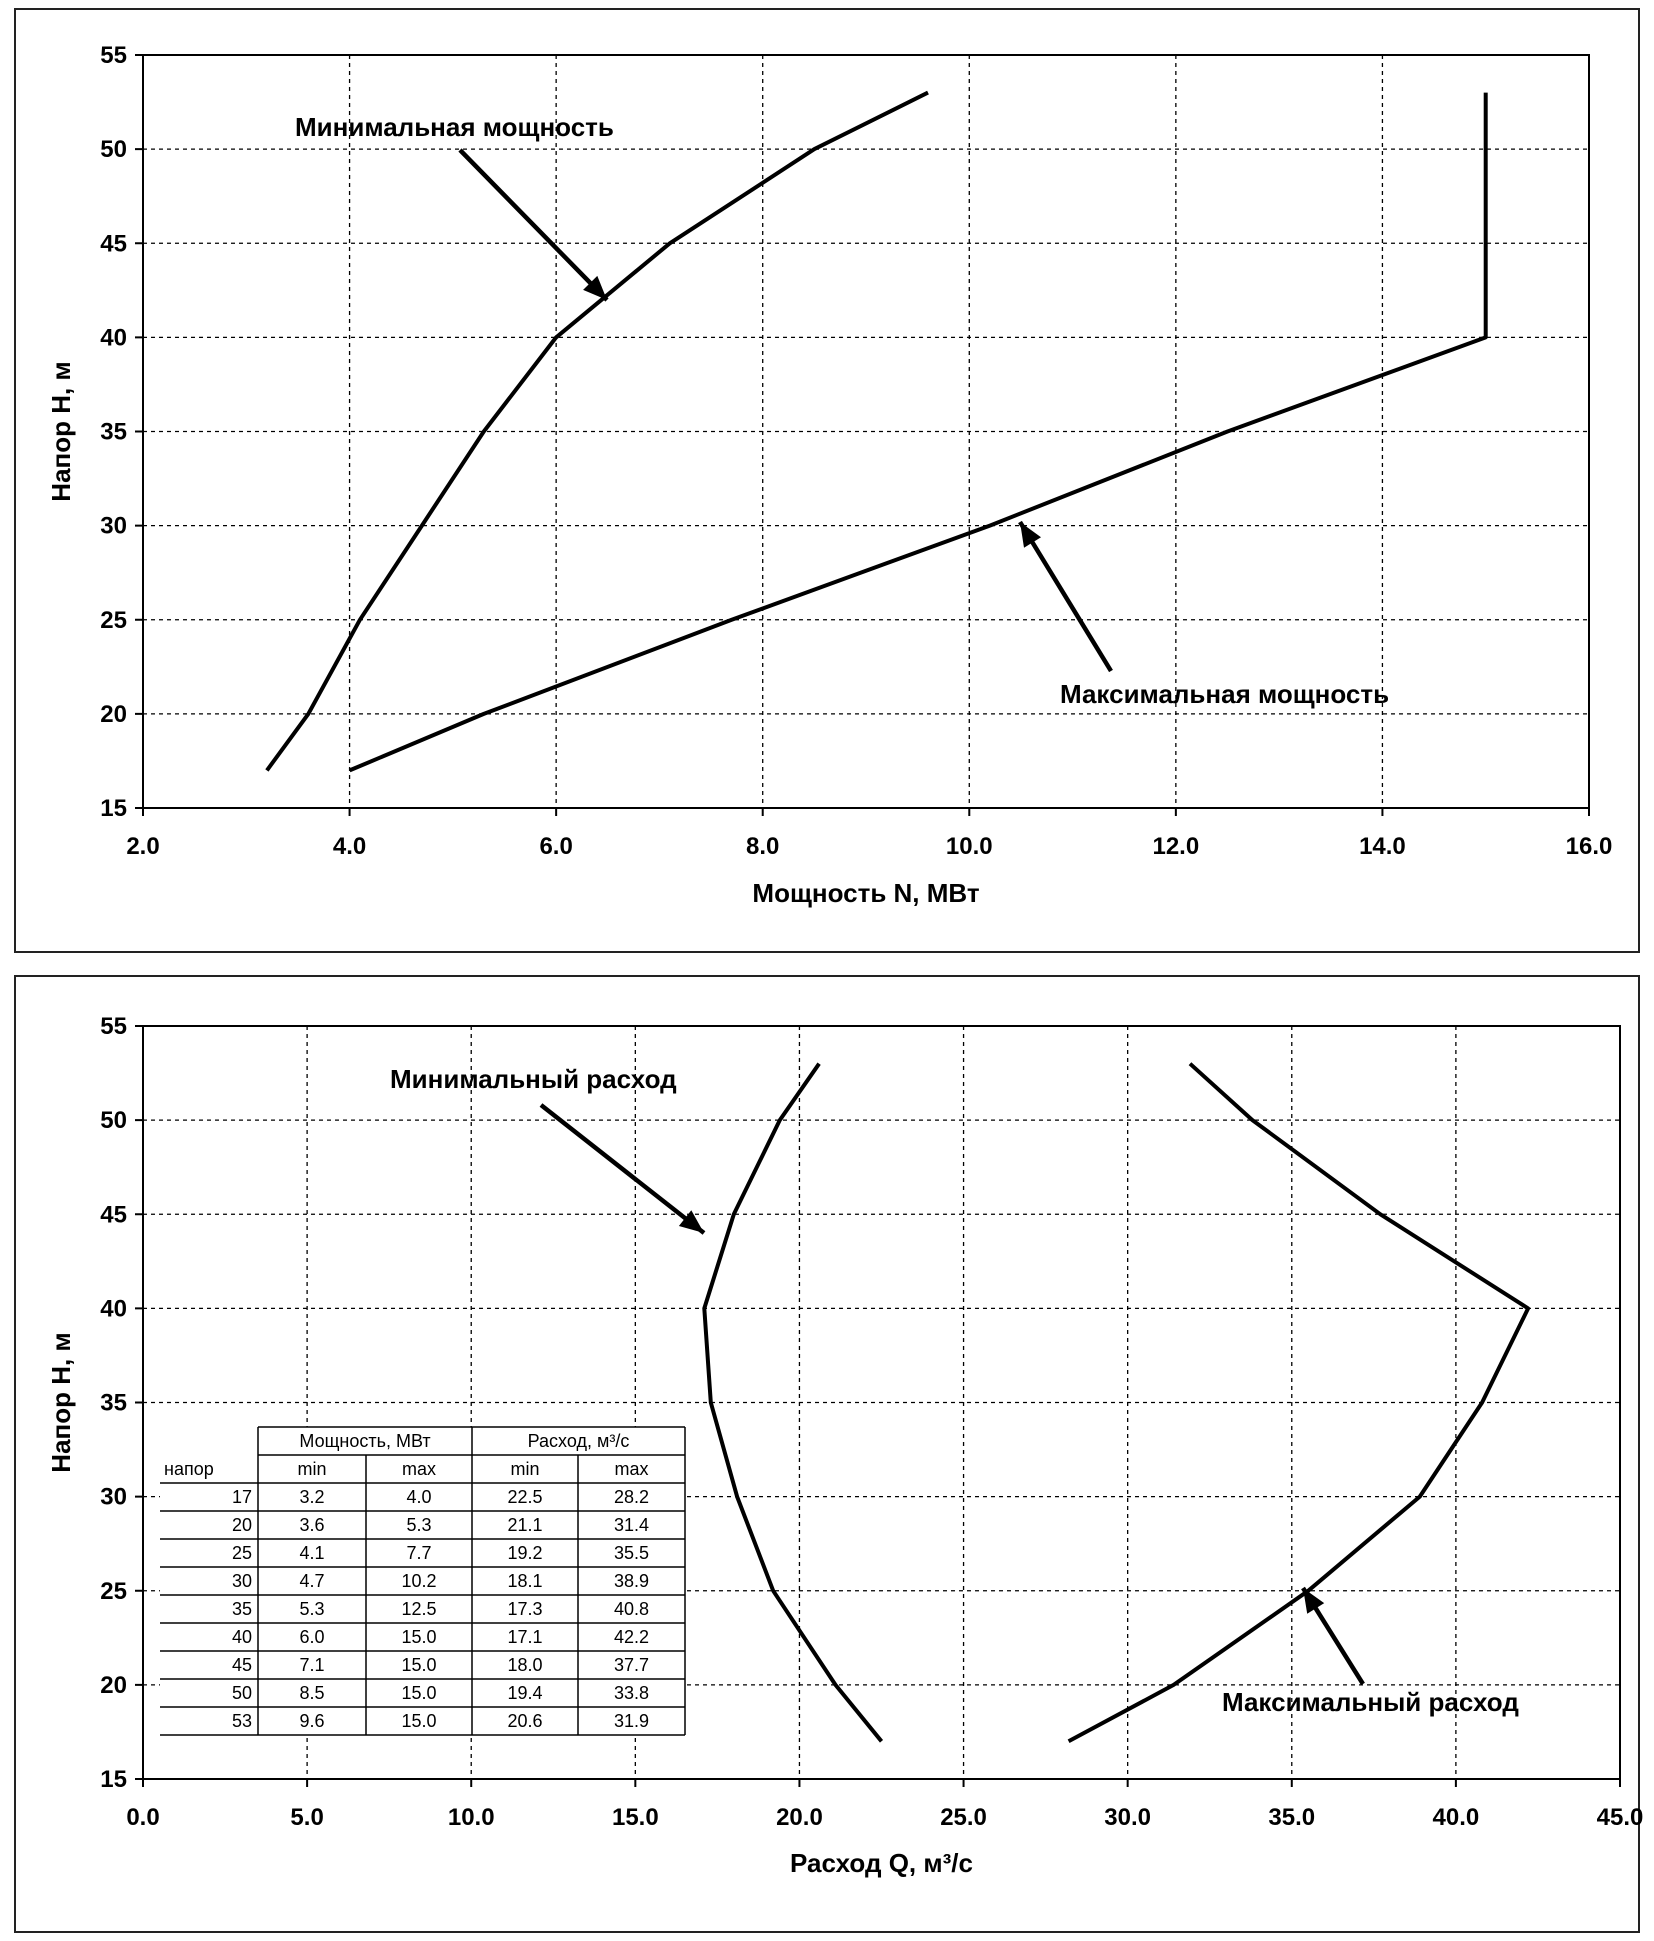 The height and width of the screenshot is (1941, 1654). What do you see at coordinates (418, 1497) in the screenshot?
I see `table-cell: 4.0` at bounding box center [418, 1497].